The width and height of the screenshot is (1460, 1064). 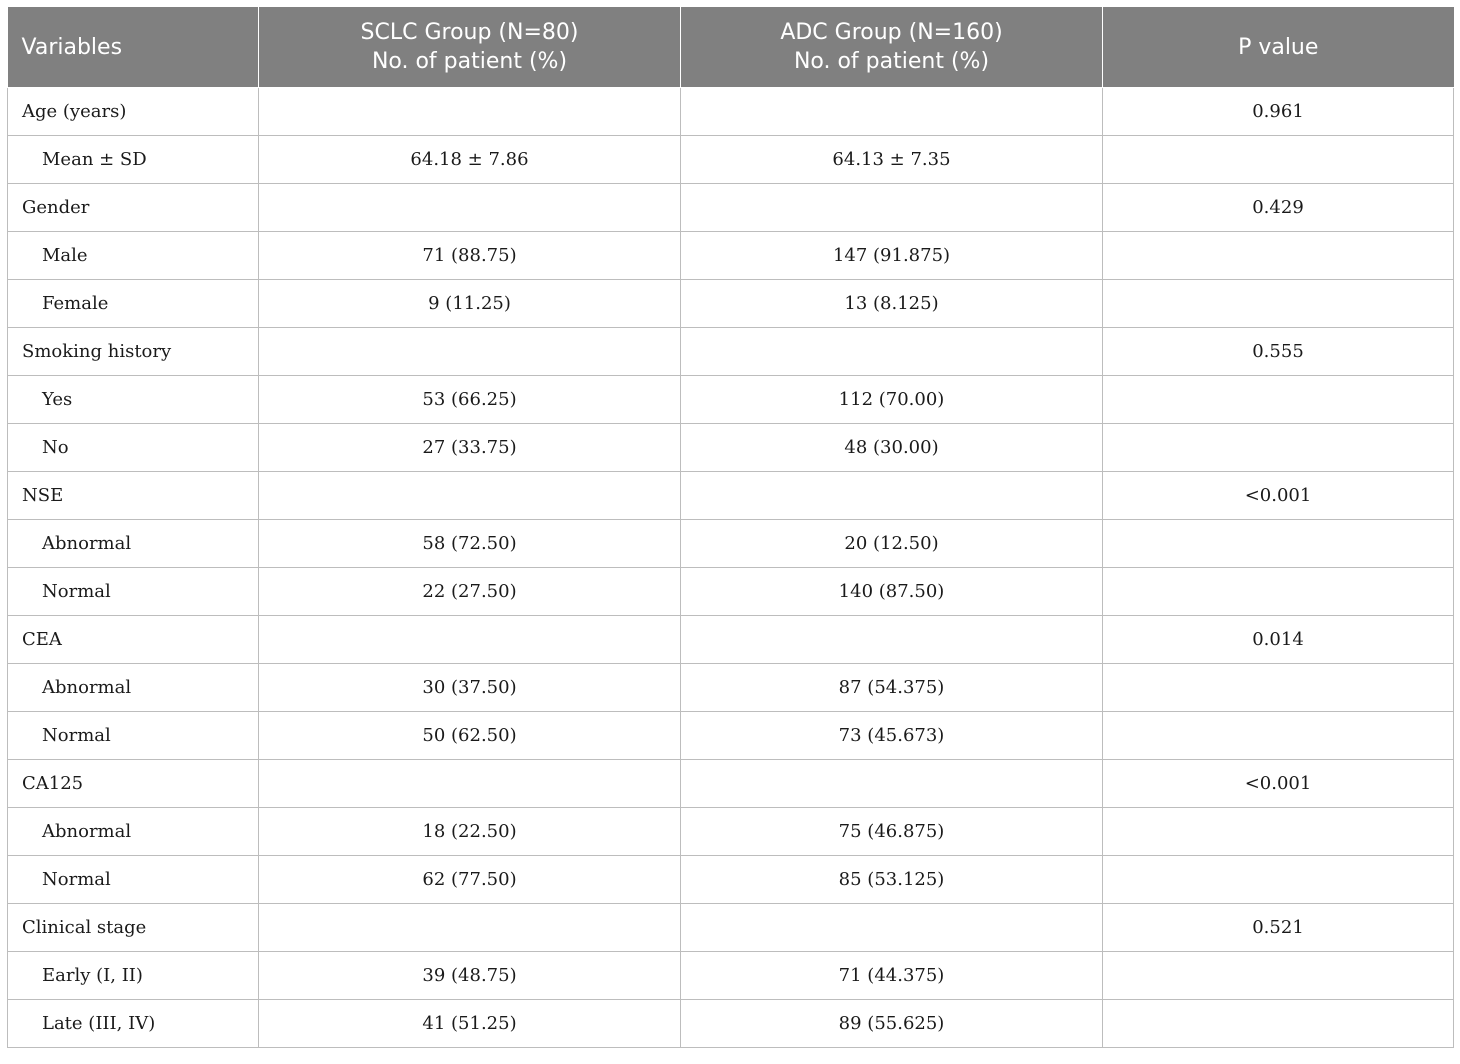 I want to click on table-row: Male 71 (88.75) 147 (91.875), so click(x=730, y=255).